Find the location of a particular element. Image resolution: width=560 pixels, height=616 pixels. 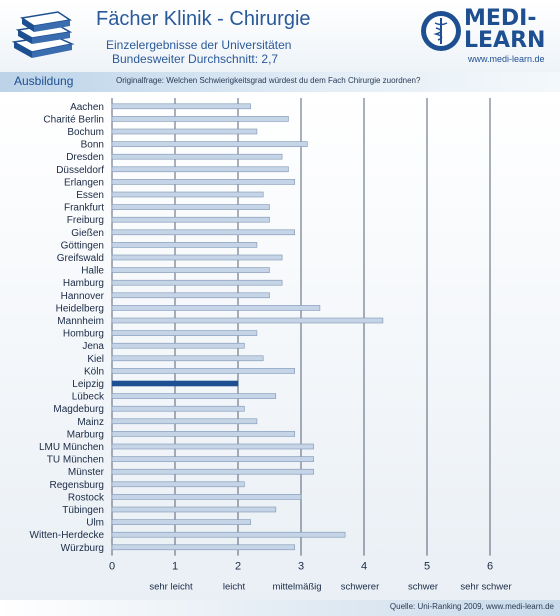

scale-label-0: sehr leicht is located at coordinates (171, 587).